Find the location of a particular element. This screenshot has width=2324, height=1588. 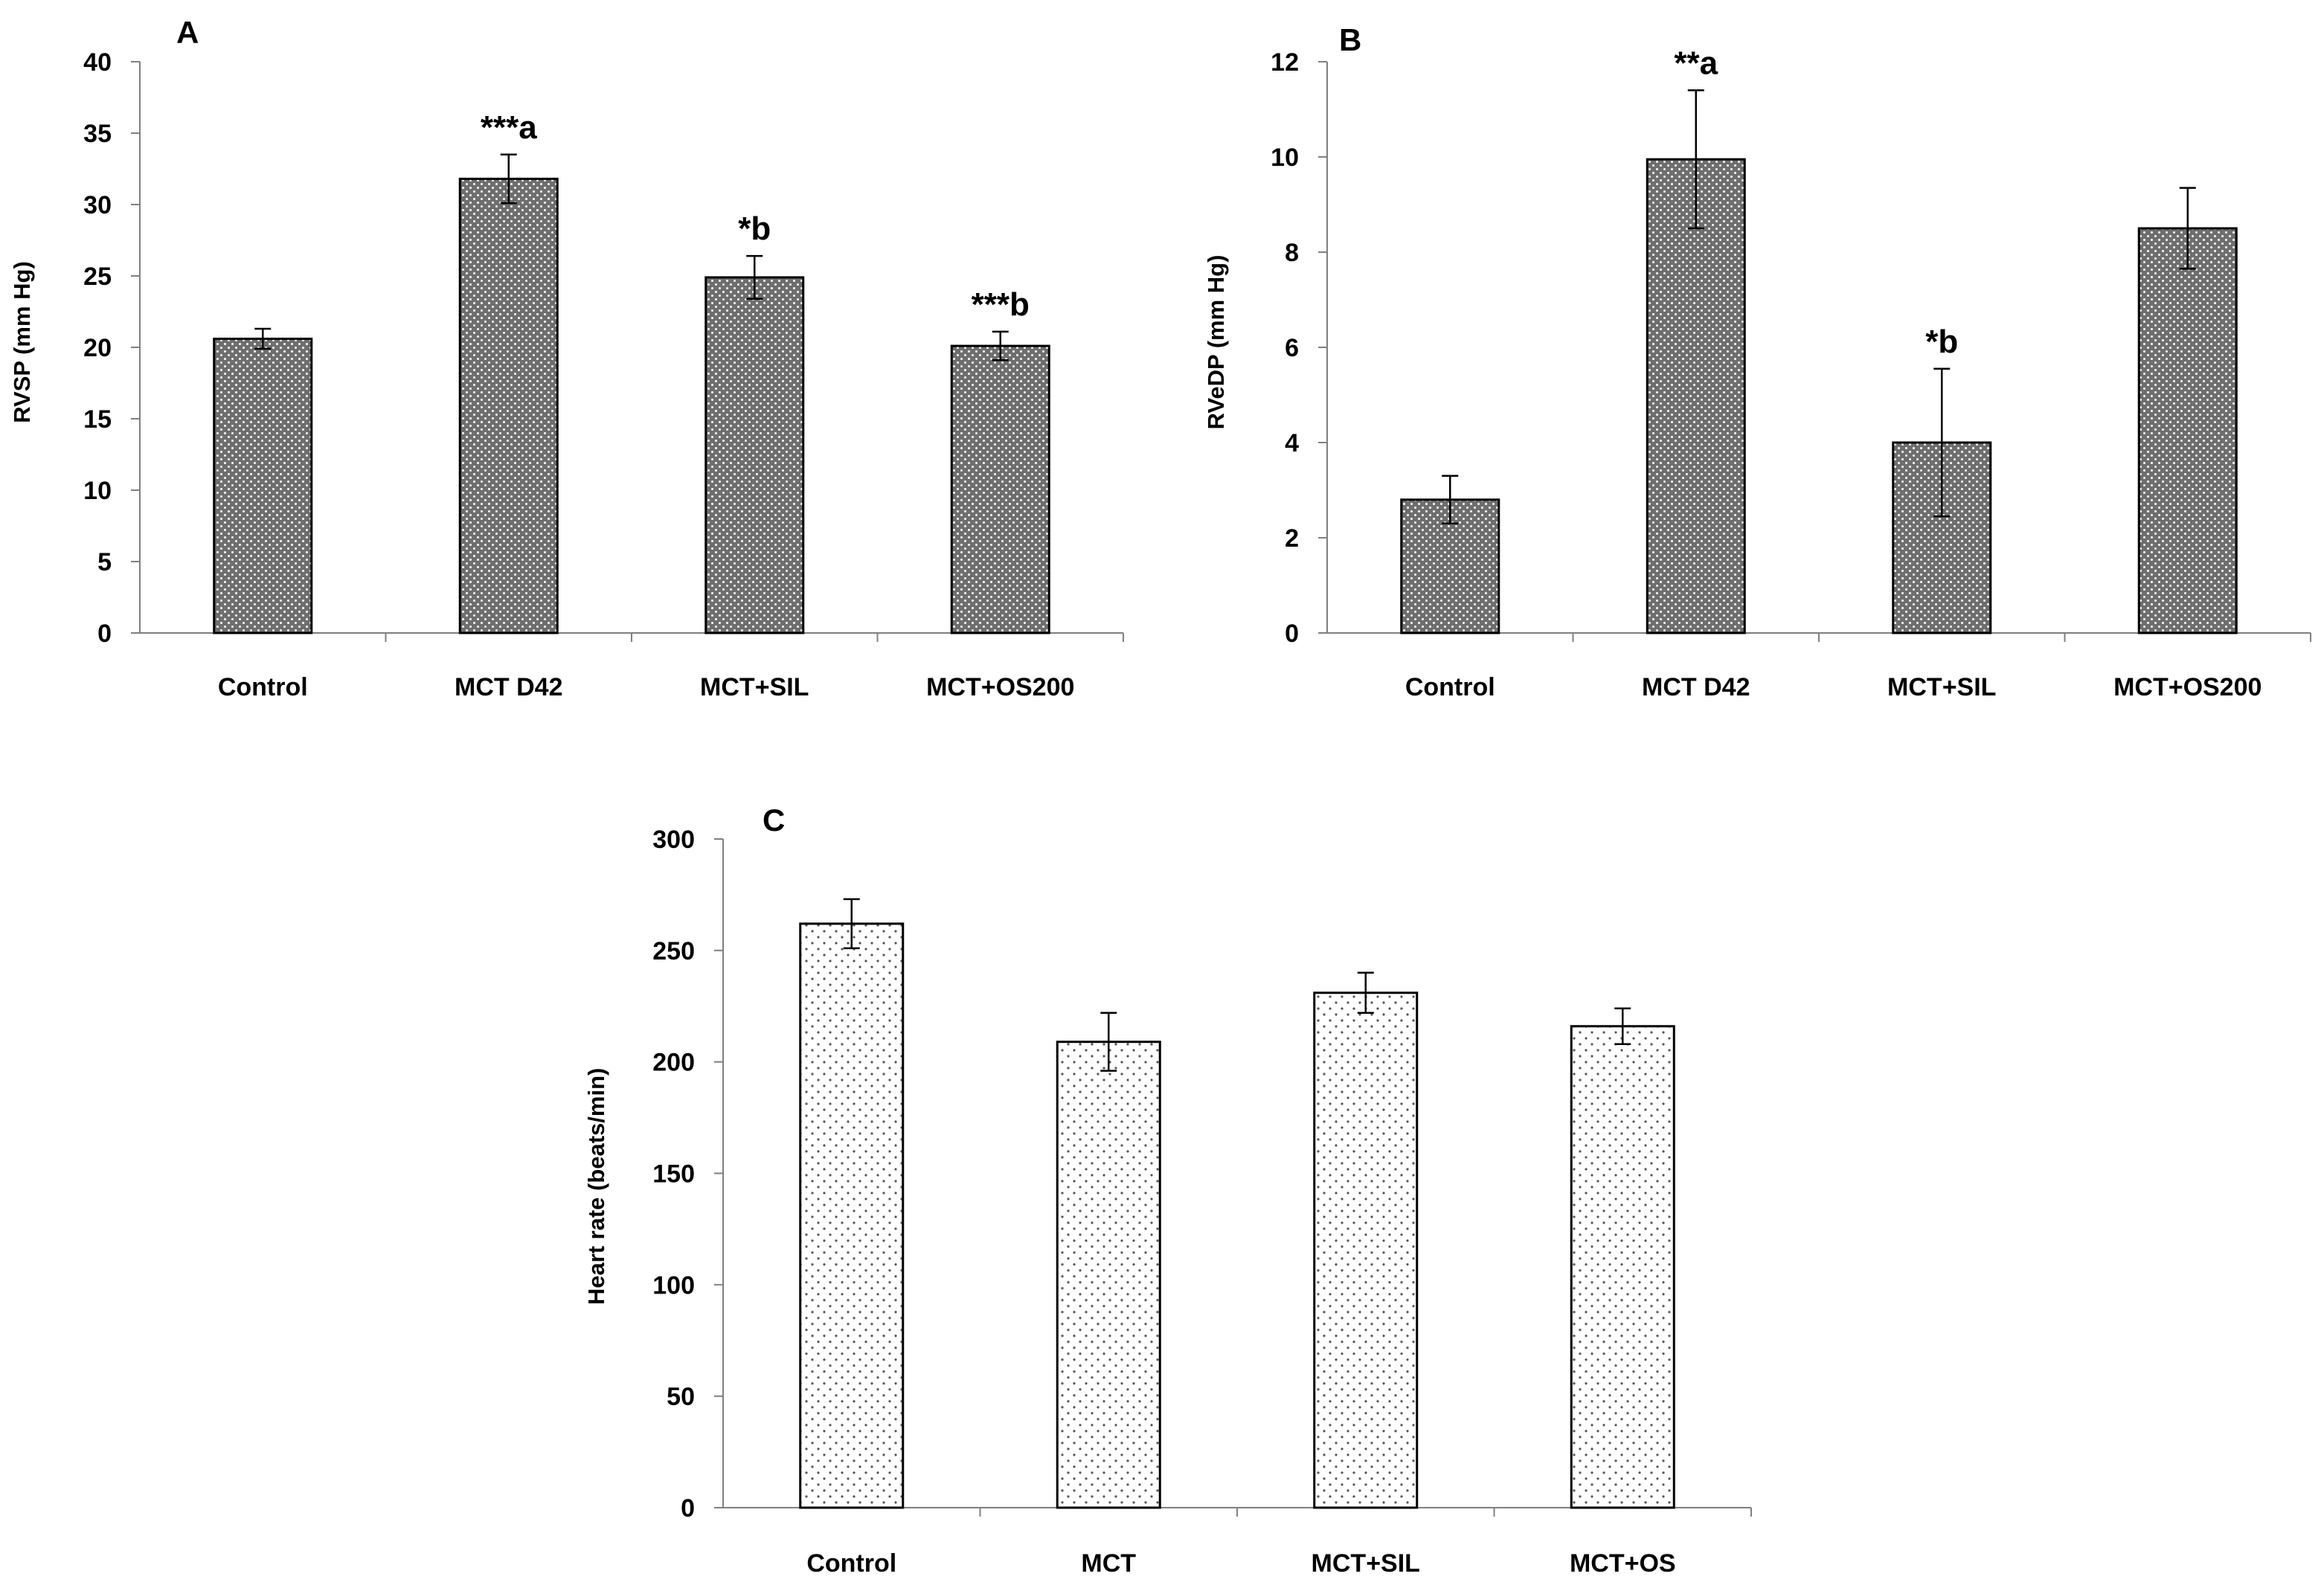

significance-label-b-2: *b is located at coordinates (1941, 342).